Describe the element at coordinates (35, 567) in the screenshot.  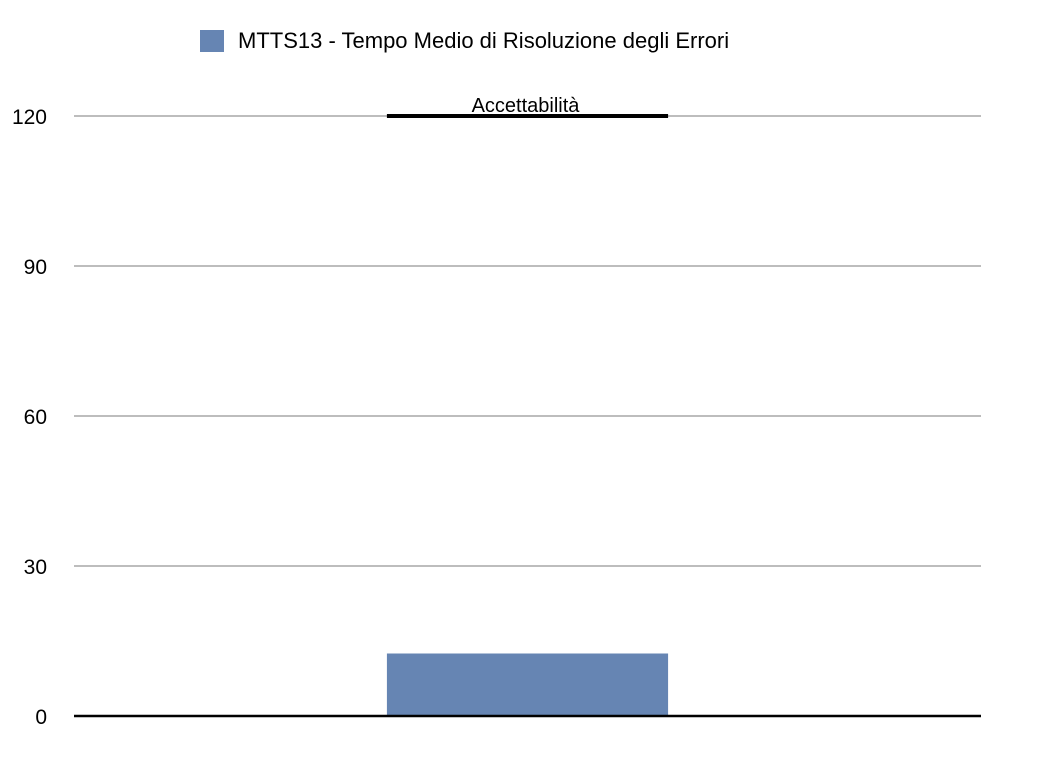
I see `y-tick-label: 30` at that location.